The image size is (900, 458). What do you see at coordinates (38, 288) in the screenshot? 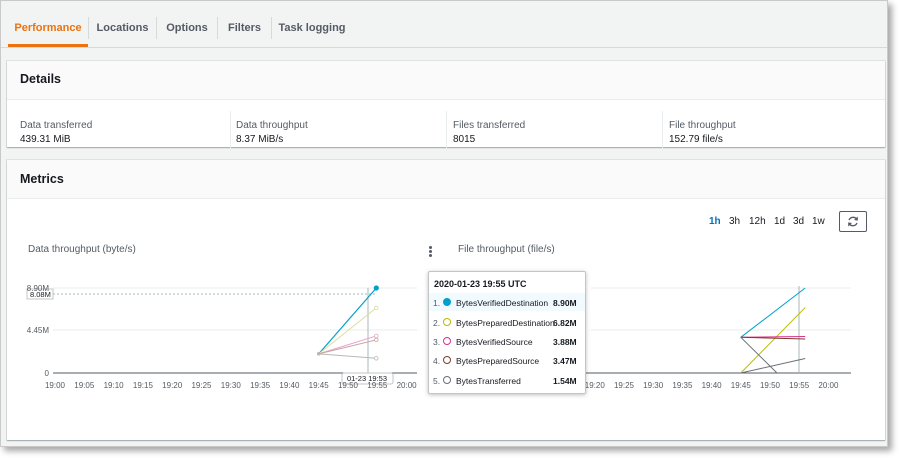
I see `y-tick-label: 8.90M` at bounding box center [38, 288].